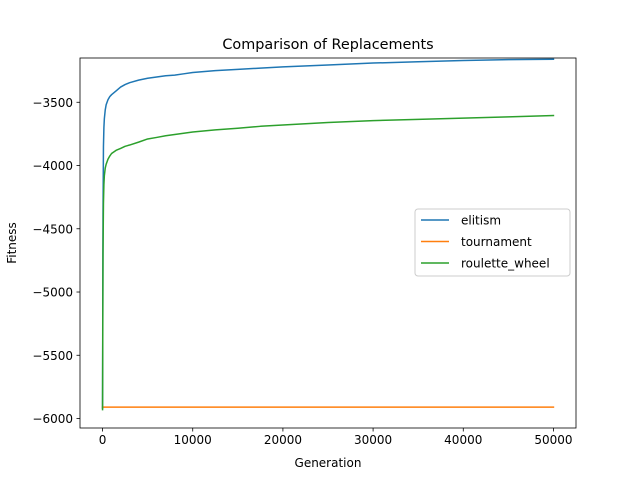 The height and width of the screenshot is (484, 640). I want to click on x-tick-label: 50000, so click(553, 440).